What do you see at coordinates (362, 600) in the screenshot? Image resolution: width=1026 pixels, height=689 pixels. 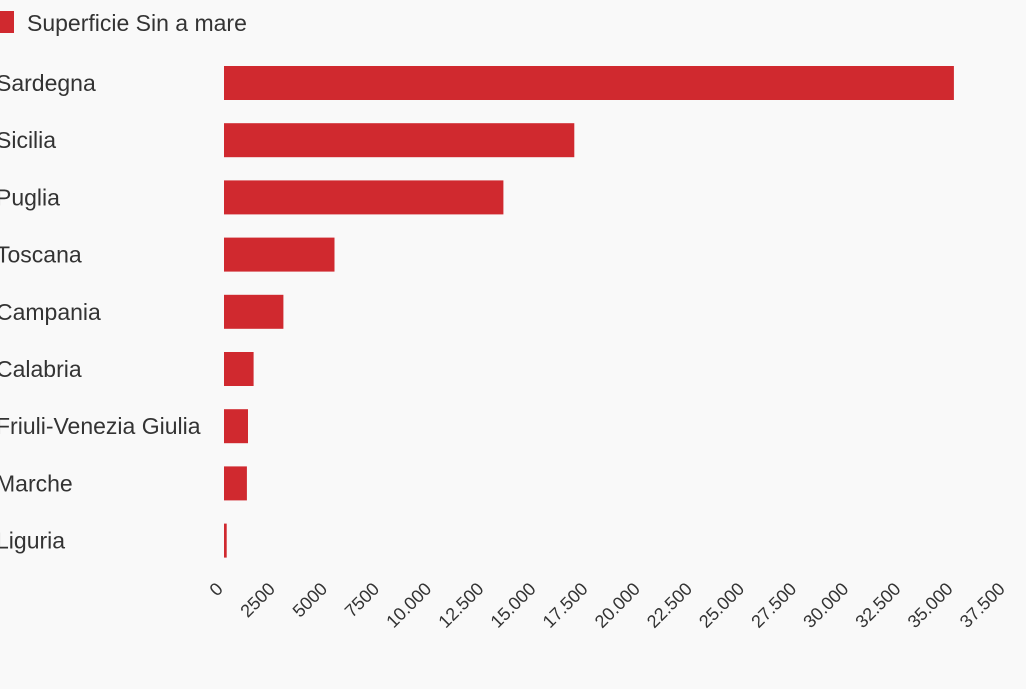 I see `x-tick-label: 7500` at bounding box center [362, 600].